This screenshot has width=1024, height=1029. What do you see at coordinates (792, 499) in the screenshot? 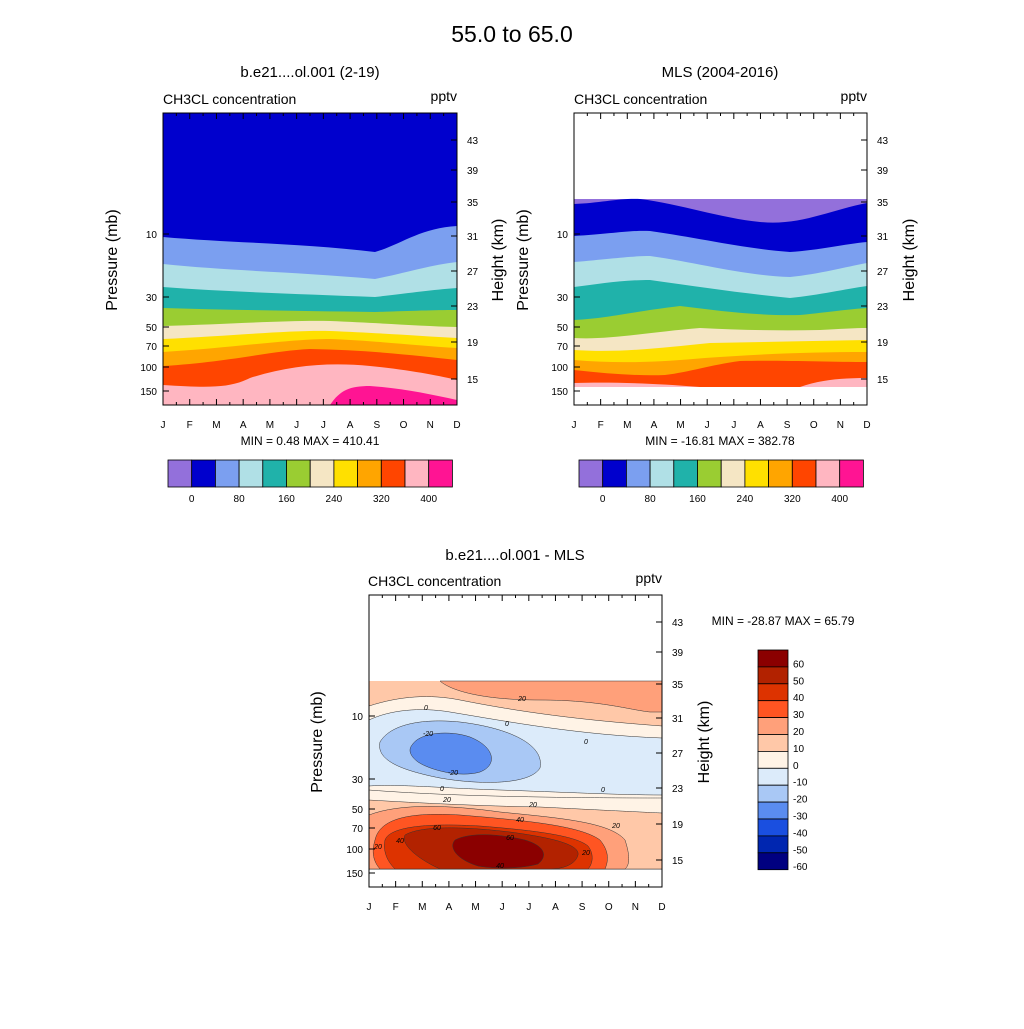
I see `colorbar-label: 320` at bounding box center [792, 499].